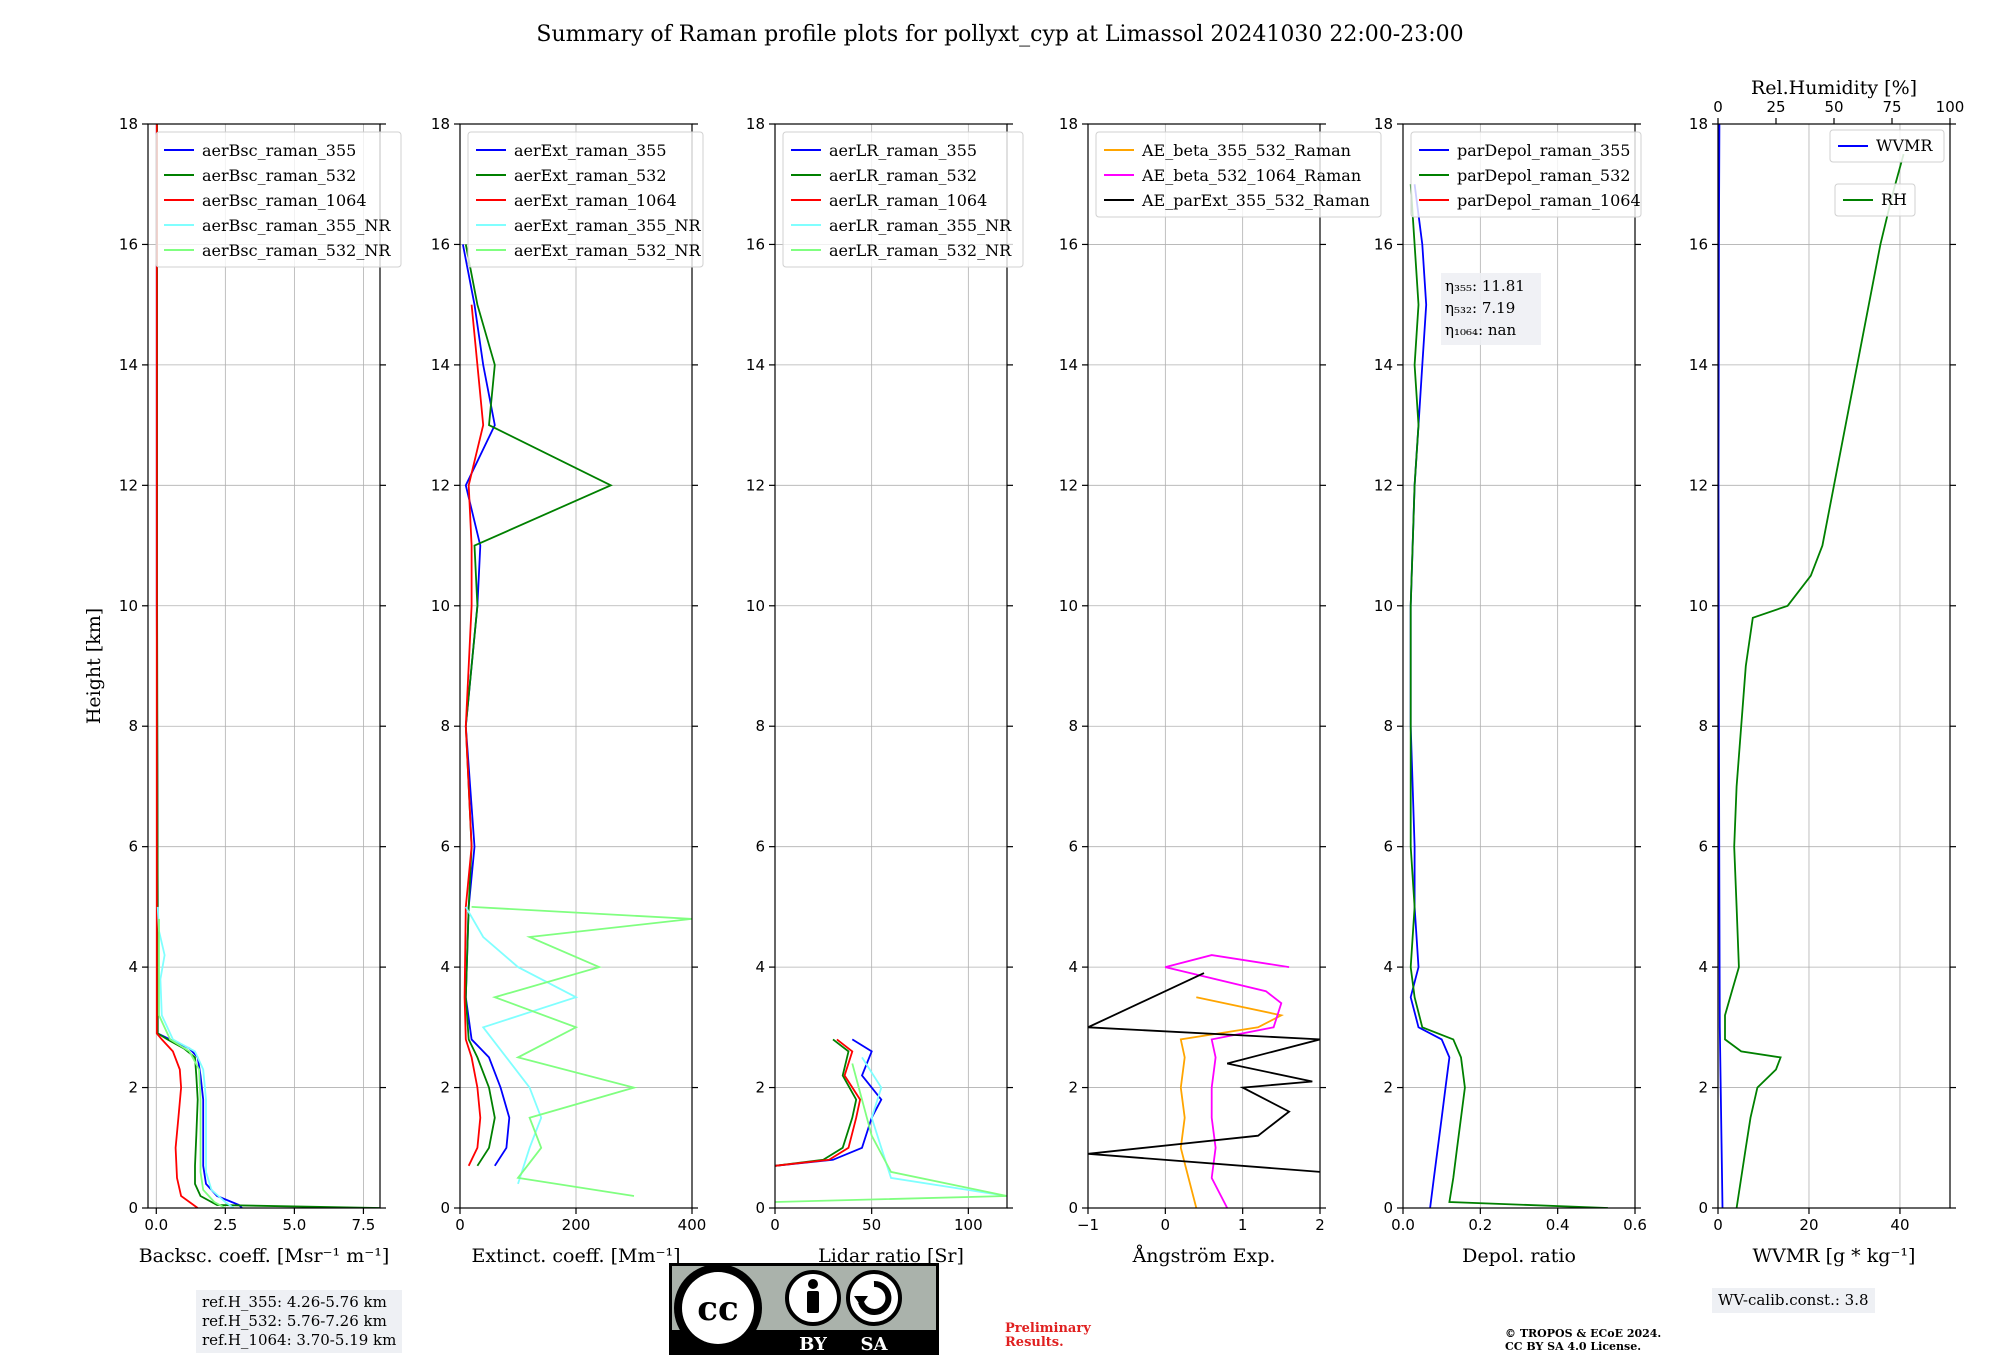 This screenshot has width=2000, height=1360. Describe the element at coordinates (1231, 1102) in the screenshot. I see `panel-4-series-ae-beta-355-532-raman` at that location.